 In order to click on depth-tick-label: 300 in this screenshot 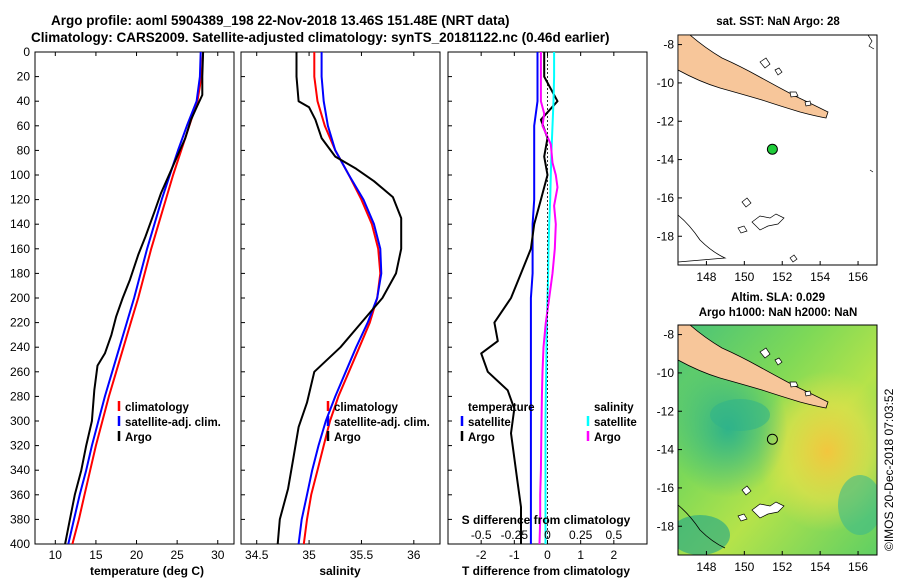, I will do `click(20, 421)`.